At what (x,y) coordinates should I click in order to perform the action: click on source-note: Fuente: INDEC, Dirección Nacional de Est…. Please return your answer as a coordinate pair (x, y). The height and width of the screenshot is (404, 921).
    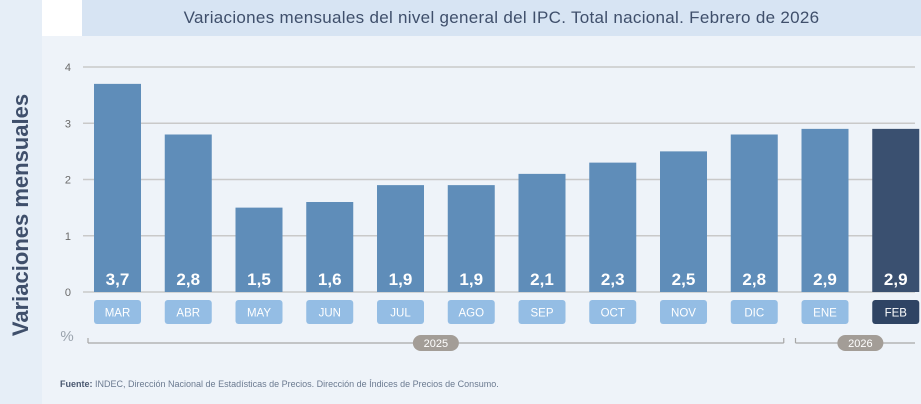
    Looking at the image, I should click on (279, 384).